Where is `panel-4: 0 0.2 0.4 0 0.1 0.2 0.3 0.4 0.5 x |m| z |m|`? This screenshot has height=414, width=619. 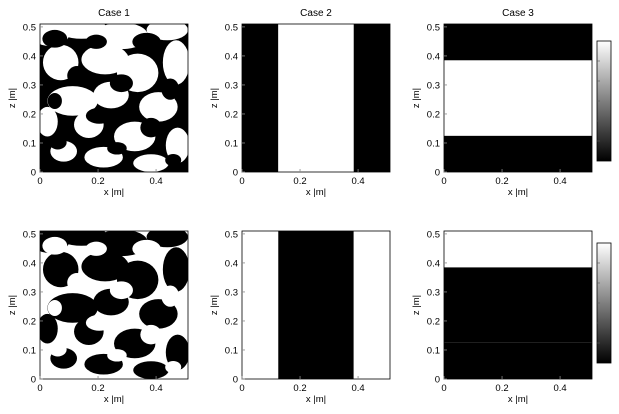 panel-4: 0 0.2 0.4 0 0.1 0.2 0.3 0.4 0.5 x |m| z |m| is located at coordinates (98, 317).